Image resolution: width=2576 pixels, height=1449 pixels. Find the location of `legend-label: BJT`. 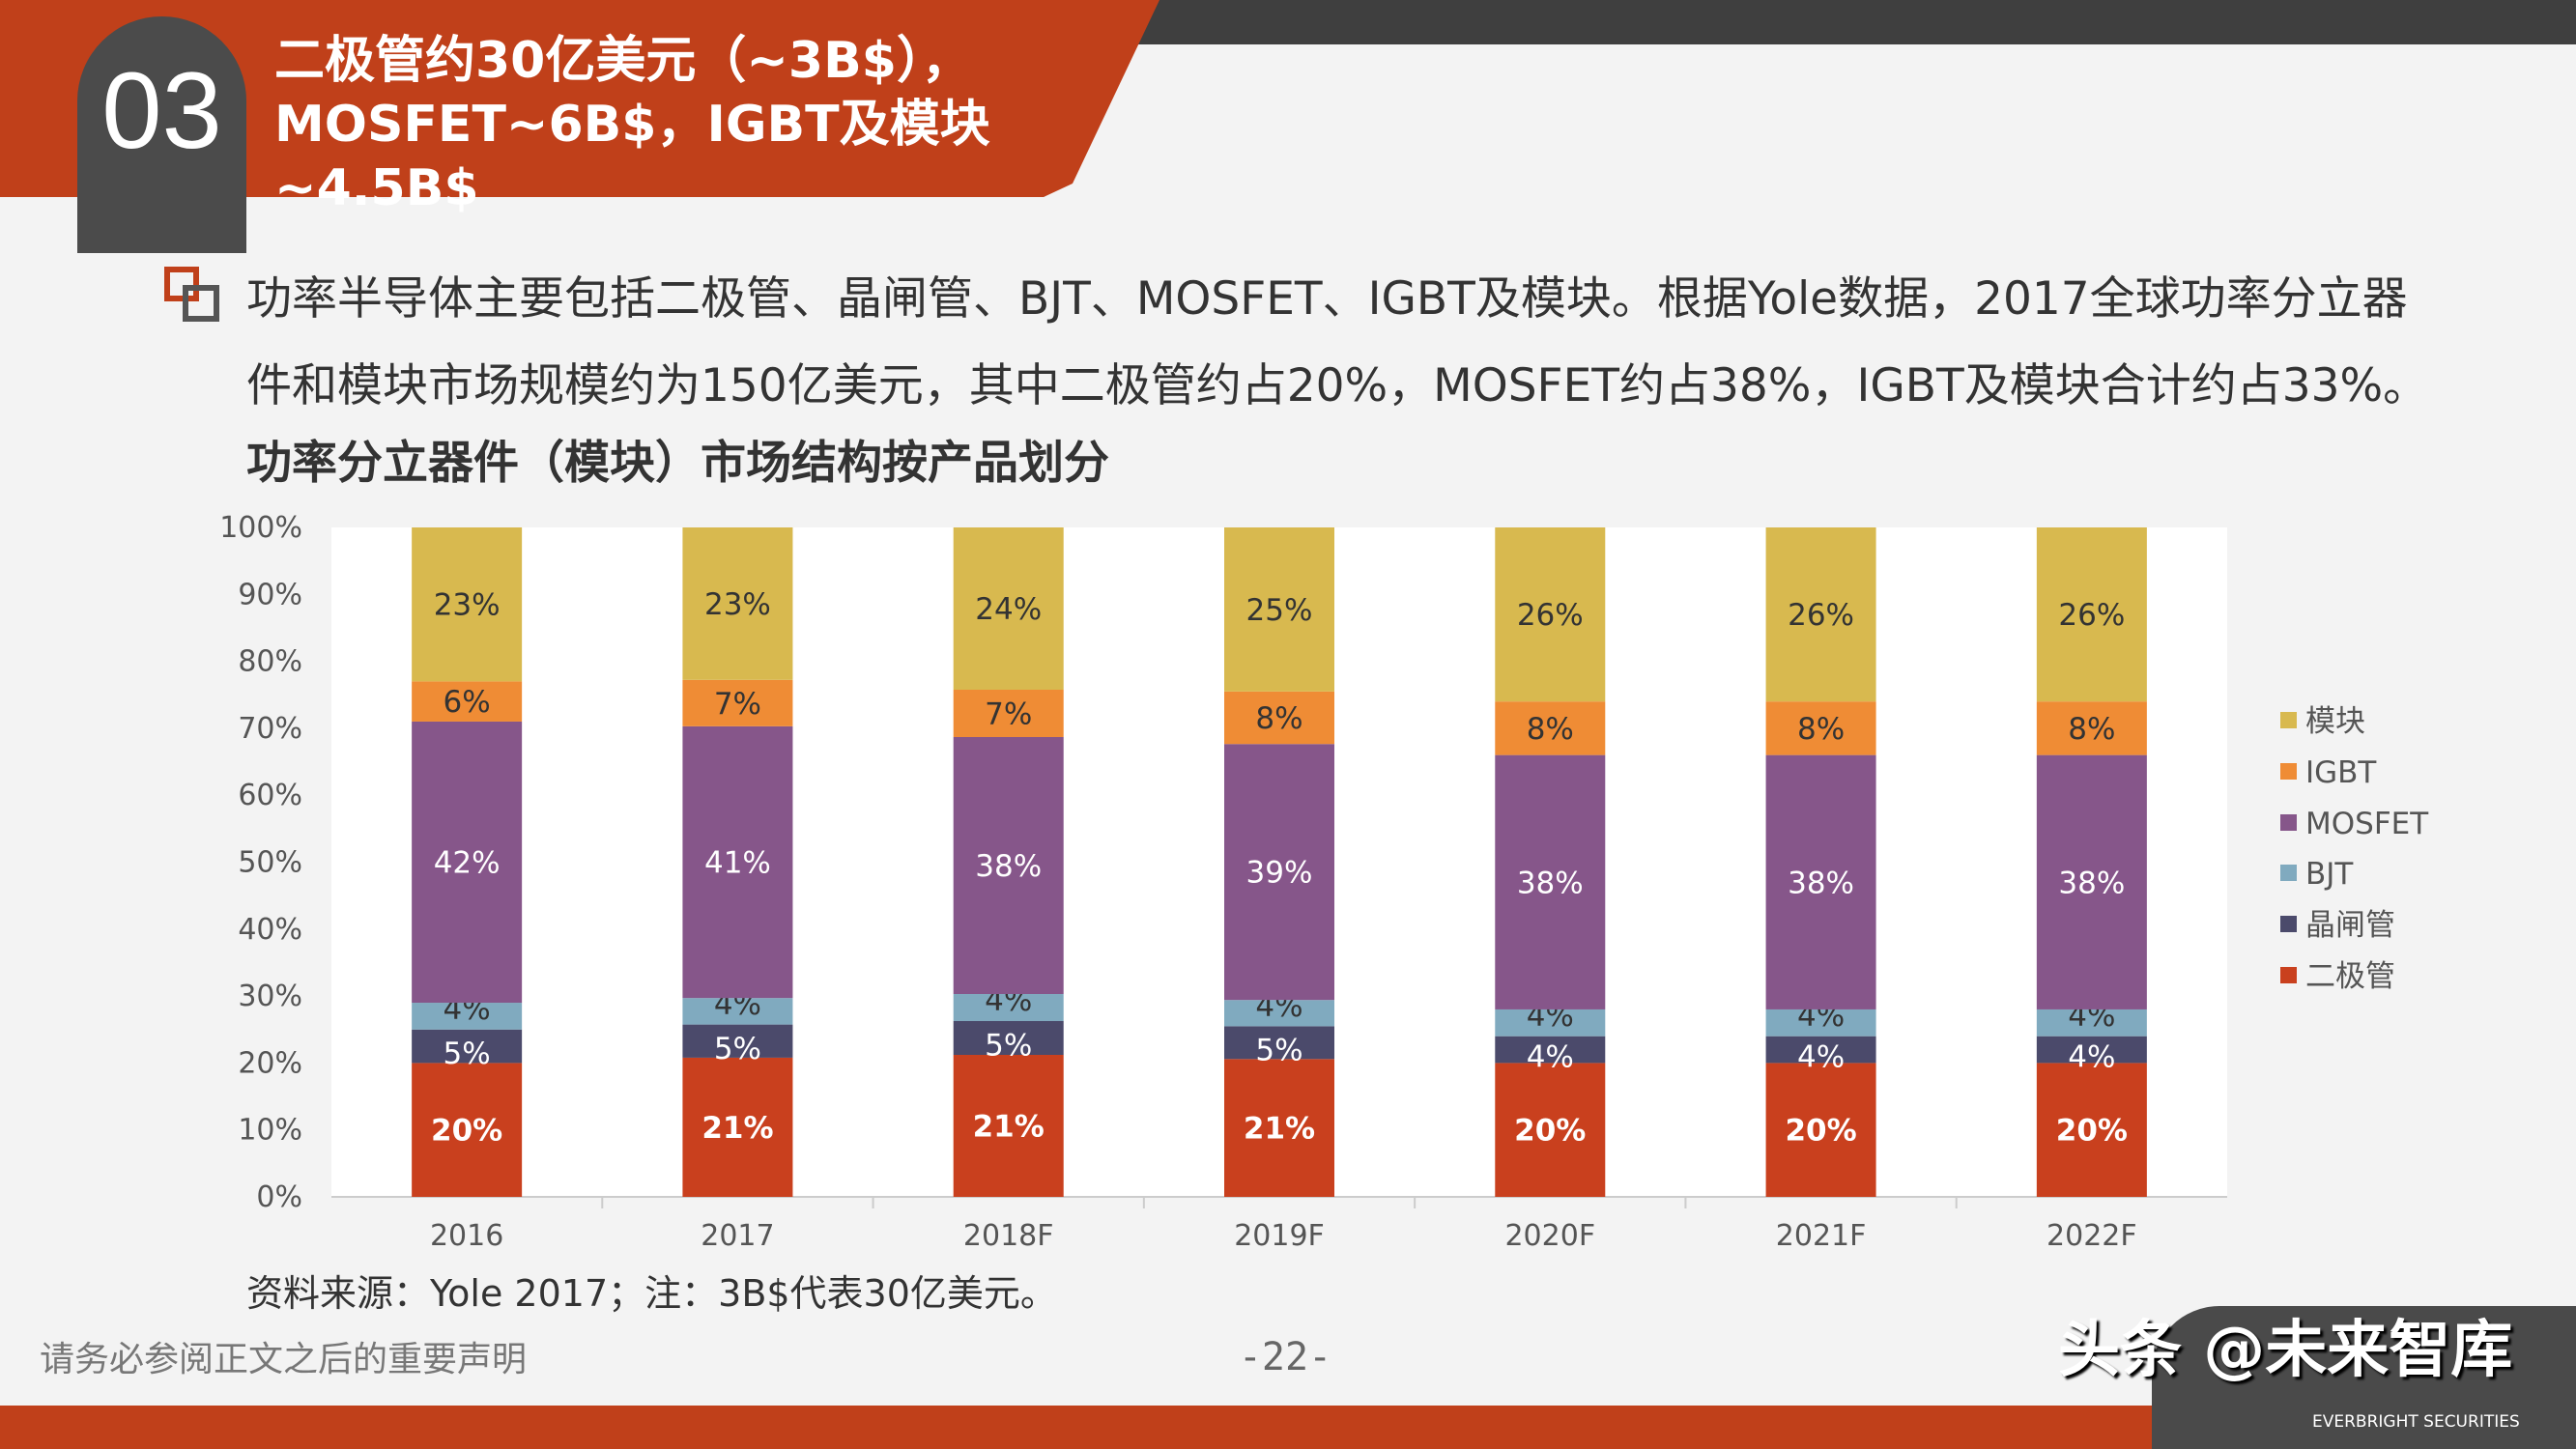

legend-label: BJT is located at coordinates (2330, 874).